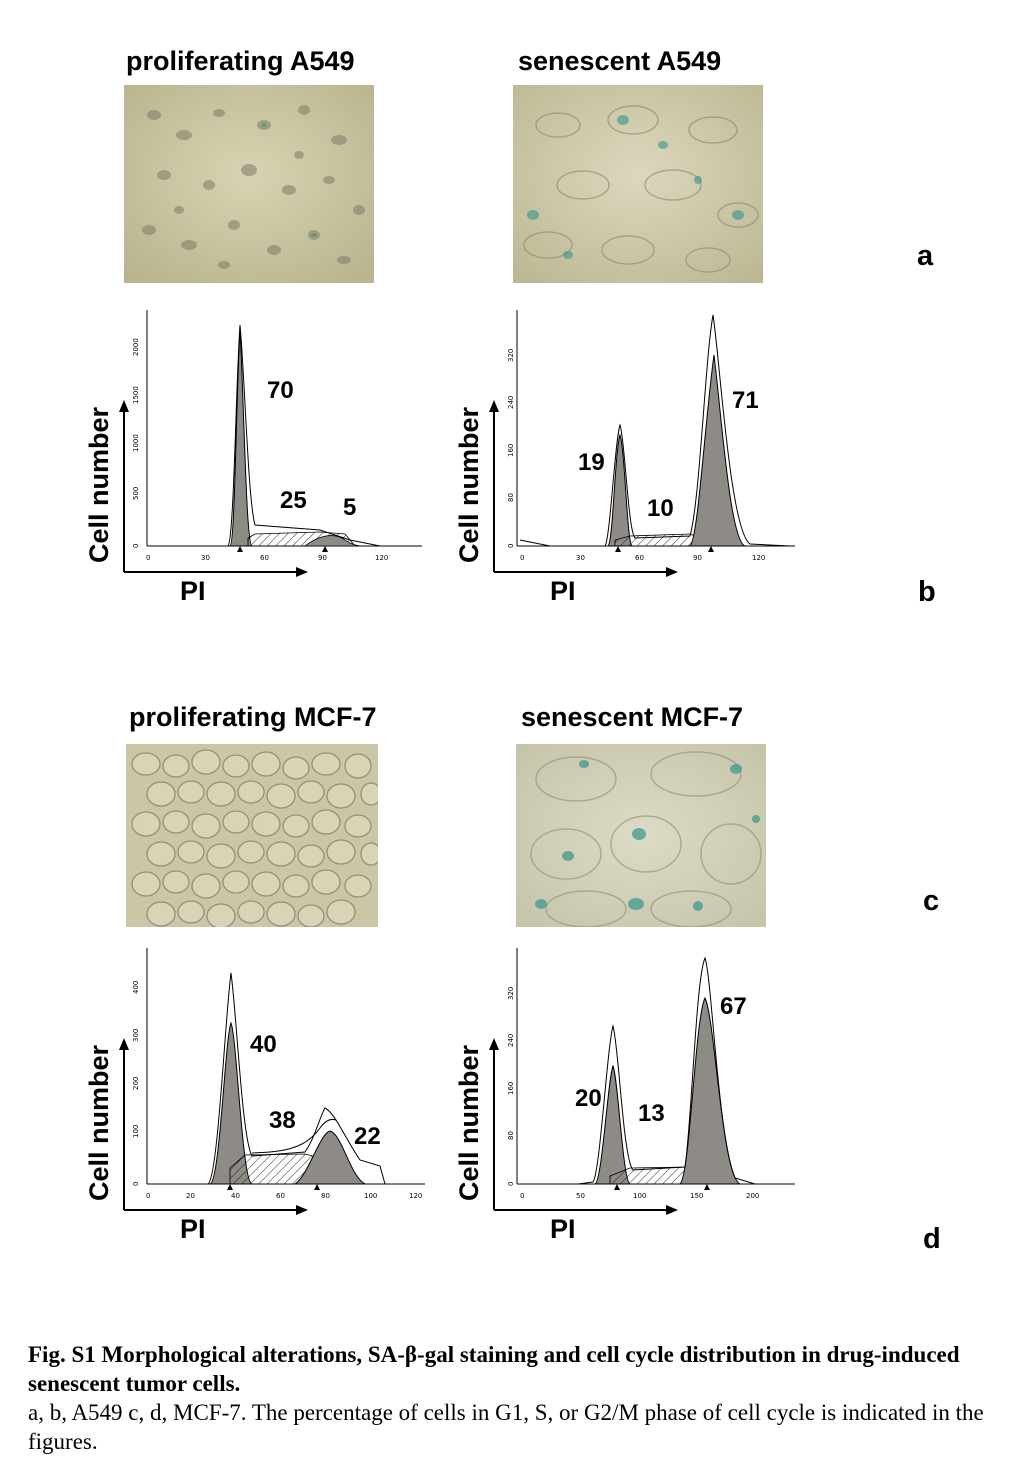  I want to click on ytick: 500, so click(136, 493).